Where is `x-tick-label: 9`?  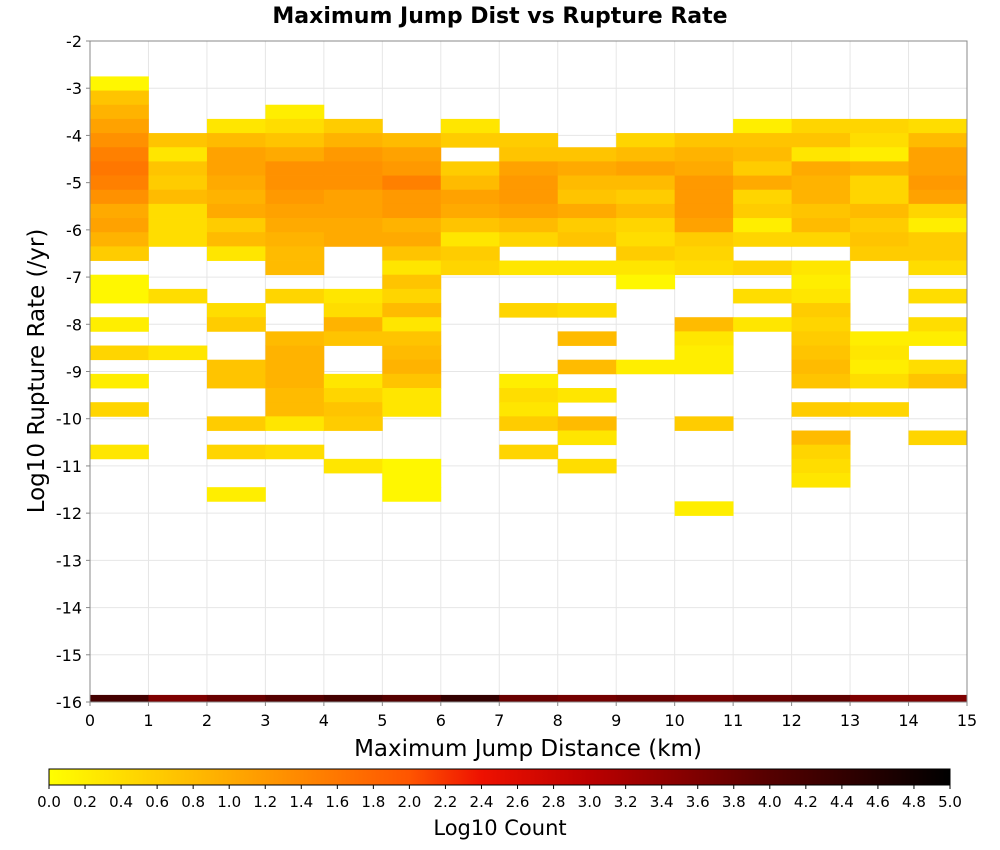 x-tick-label: 9 is located at coordinates (616, 720).